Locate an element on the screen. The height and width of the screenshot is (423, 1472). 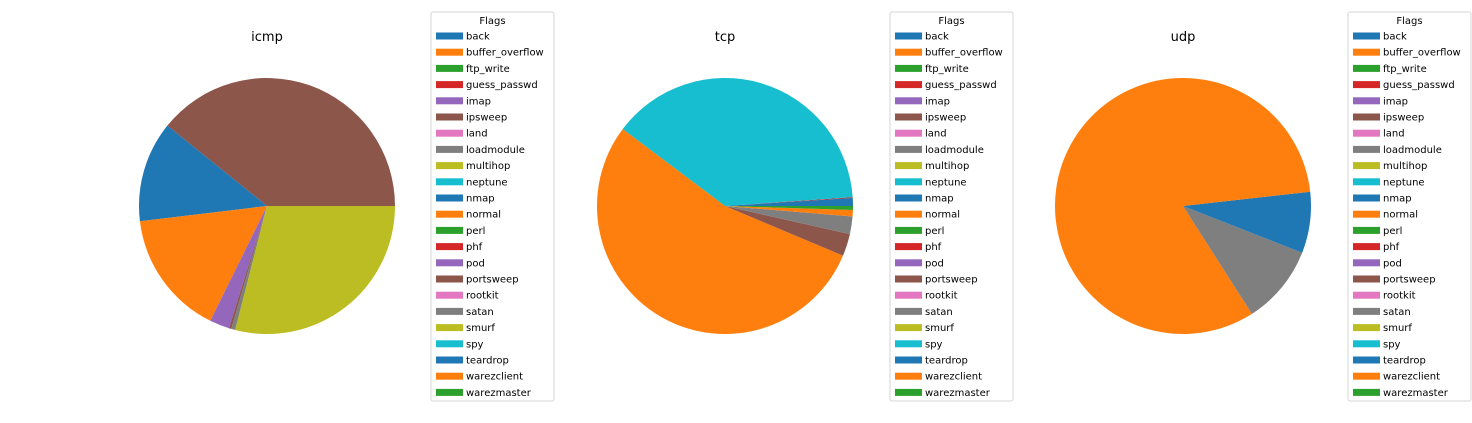
pie-slice-ipsweep is located at coordinates (281, 142).